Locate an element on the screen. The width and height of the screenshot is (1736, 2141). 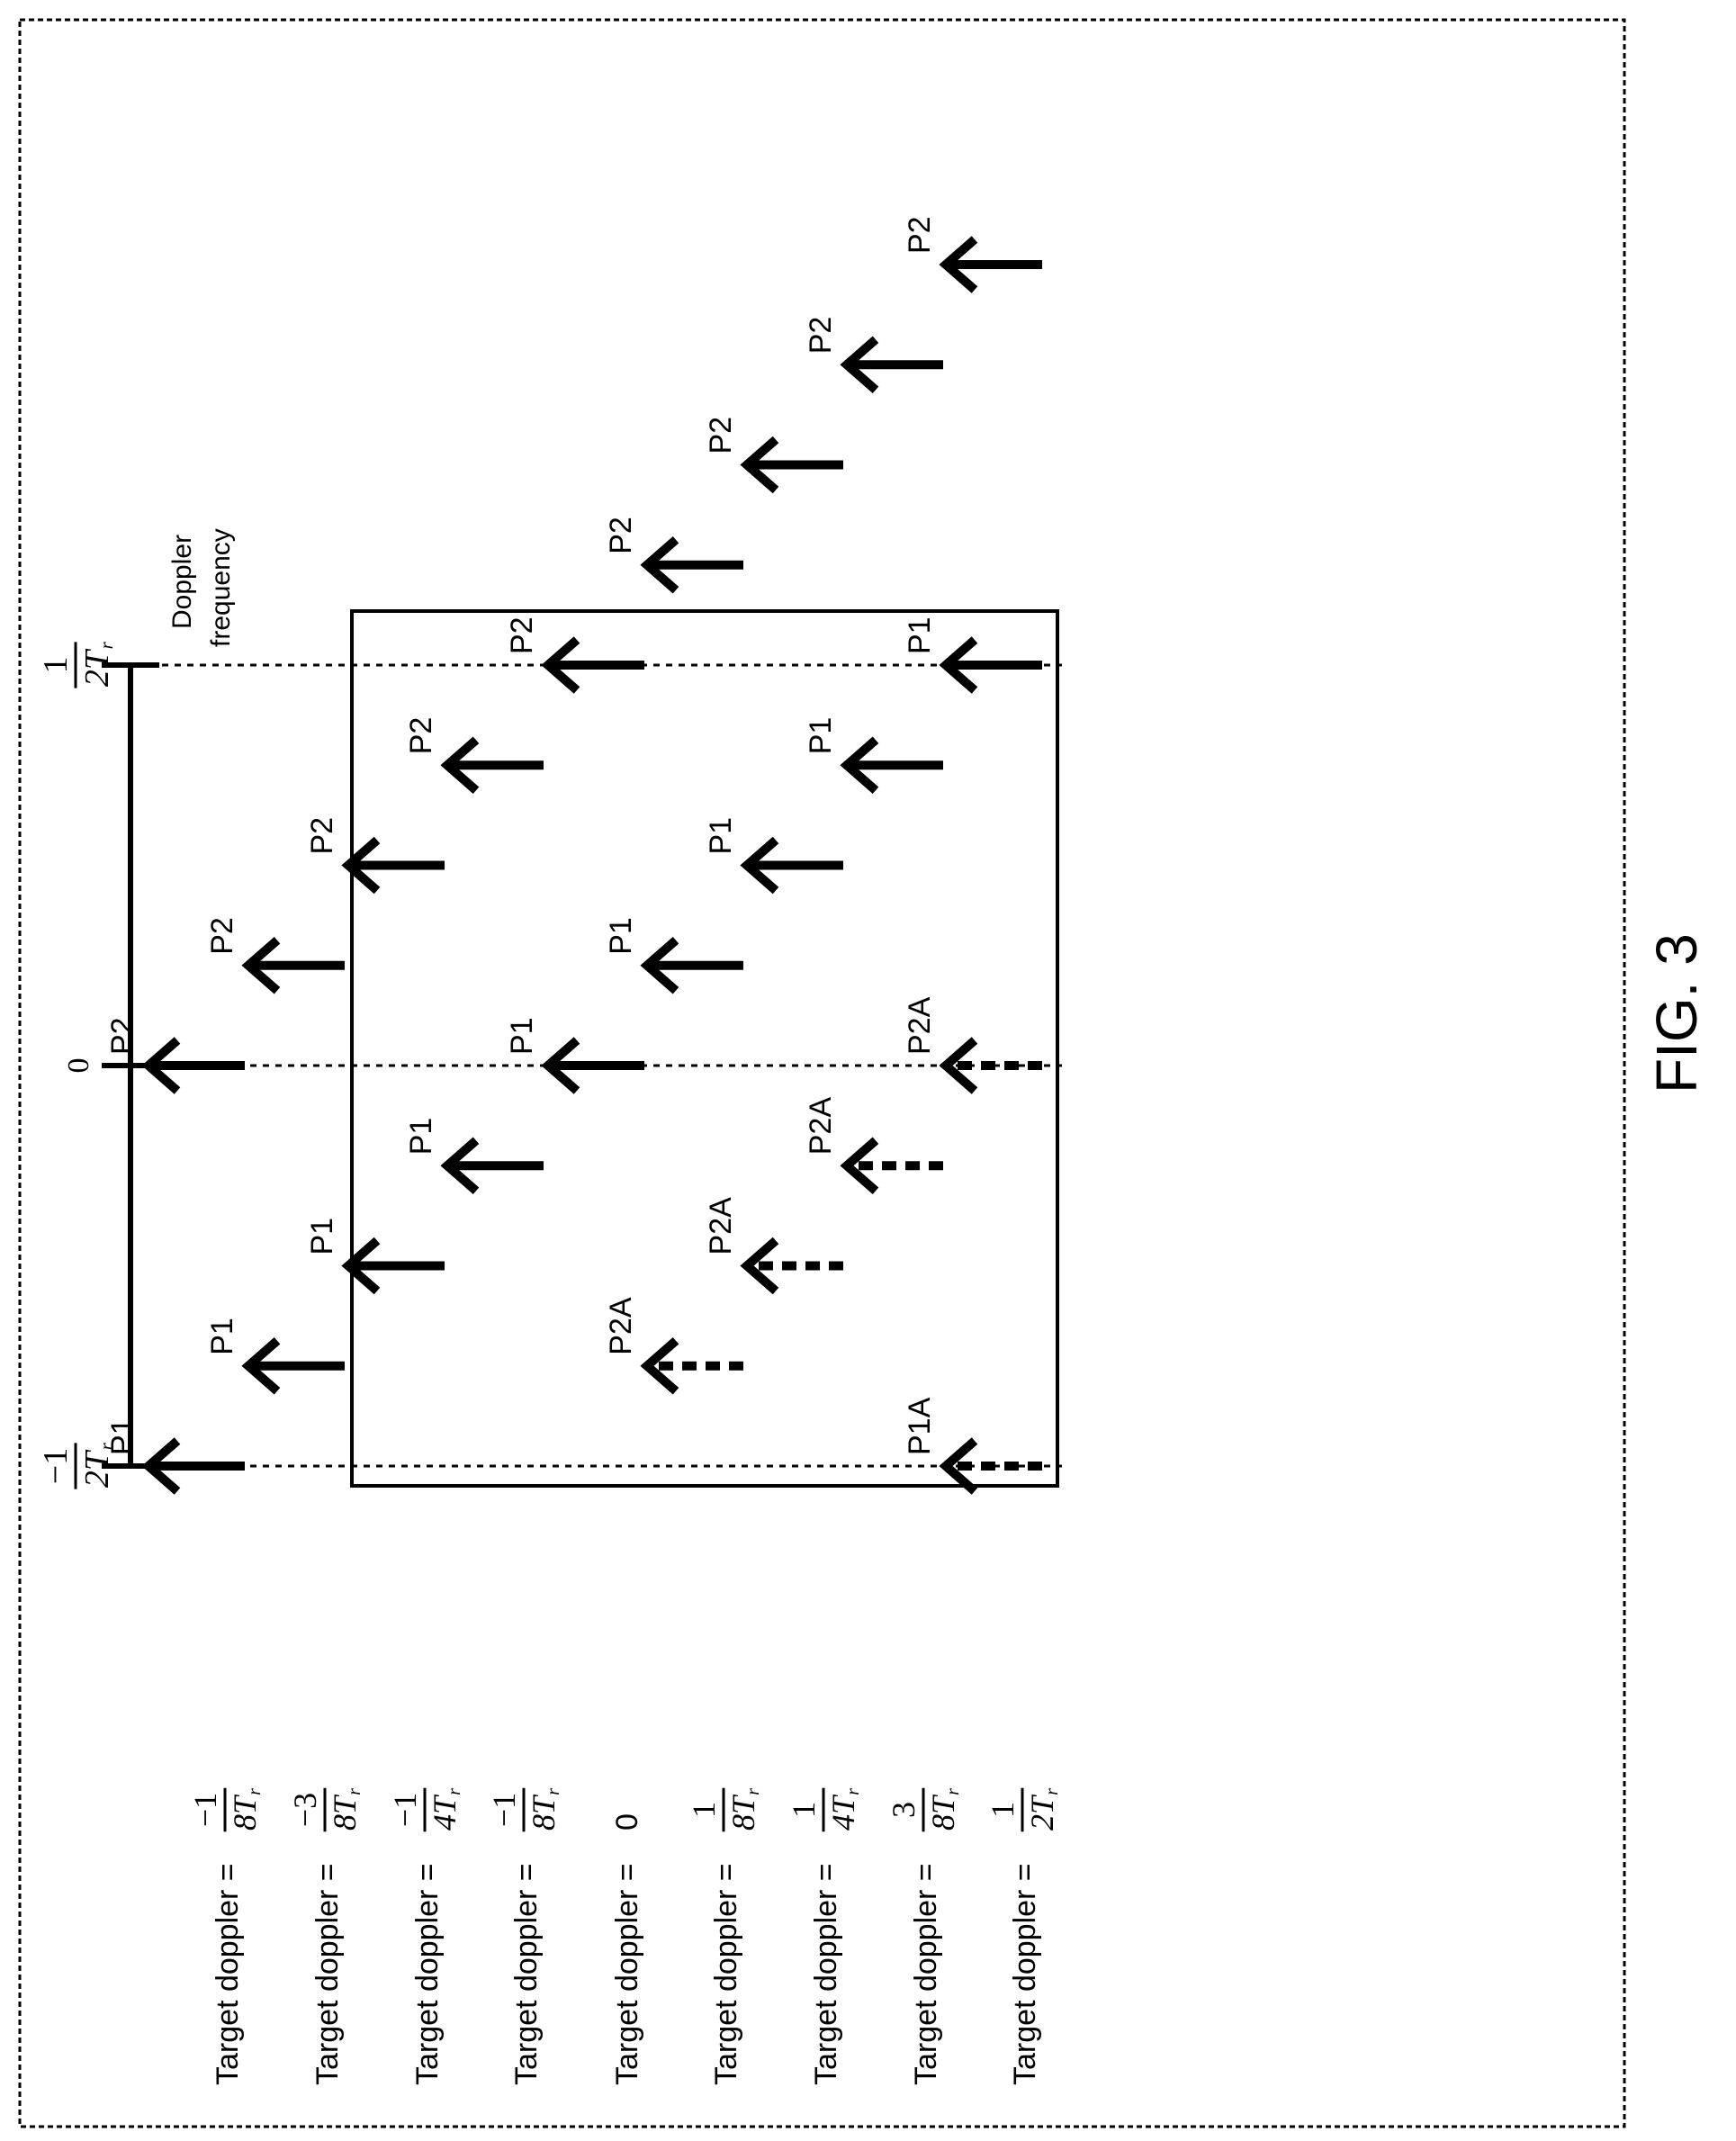
row-label-value: 0 is located at coordinates (627, 1822).